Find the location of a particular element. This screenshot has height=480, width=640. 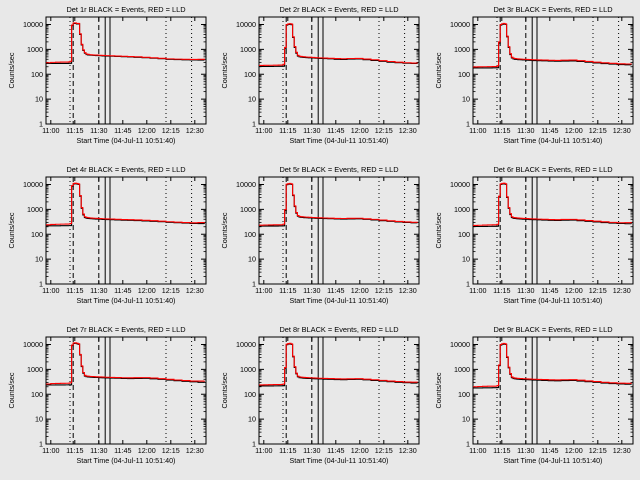

panel-title: Det 3r BLACK = Events, RED = LLD is located at coordinates (552, 9).